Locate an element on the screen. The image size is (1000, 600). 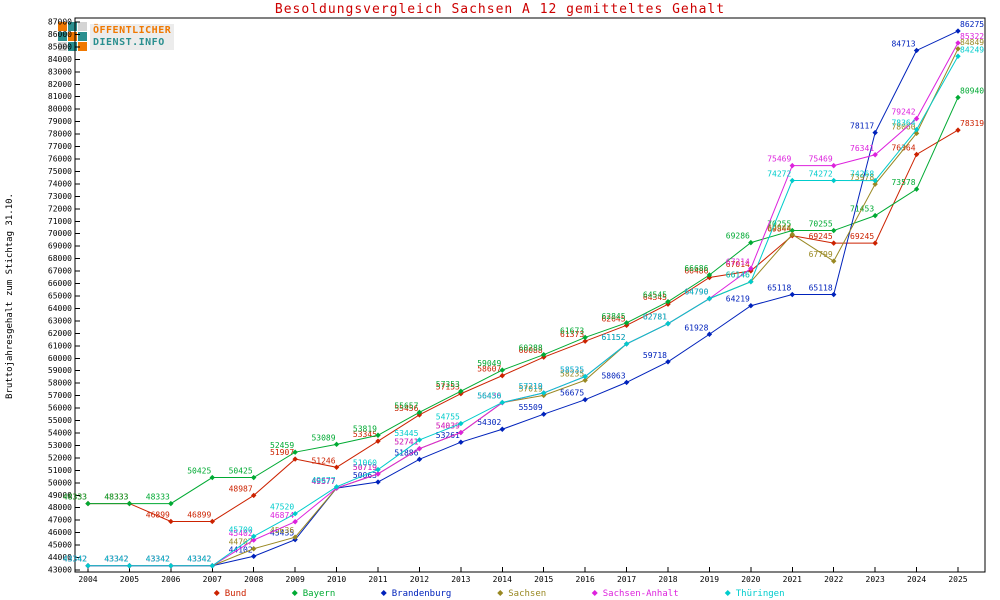
oeffentlicher-dienst-logo: ÖFFENTLICHER DIENST.INFO is located at coordinates (116, 36).